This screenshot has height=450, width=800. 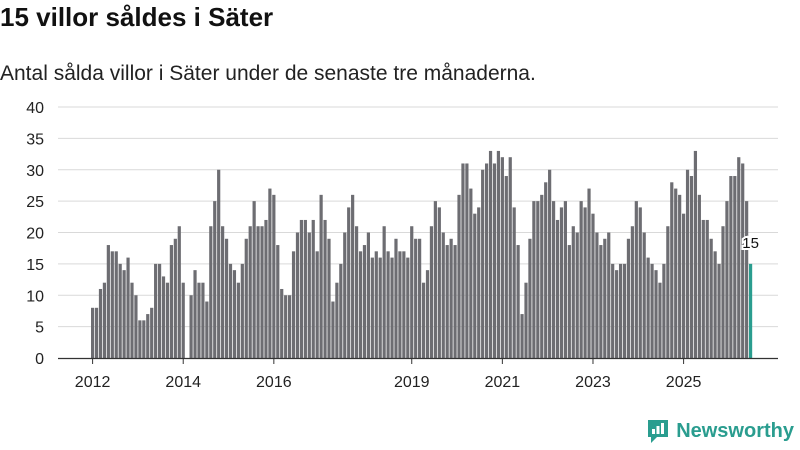 I want to click on y-tick-label: 15, so click(x=35, y=265).